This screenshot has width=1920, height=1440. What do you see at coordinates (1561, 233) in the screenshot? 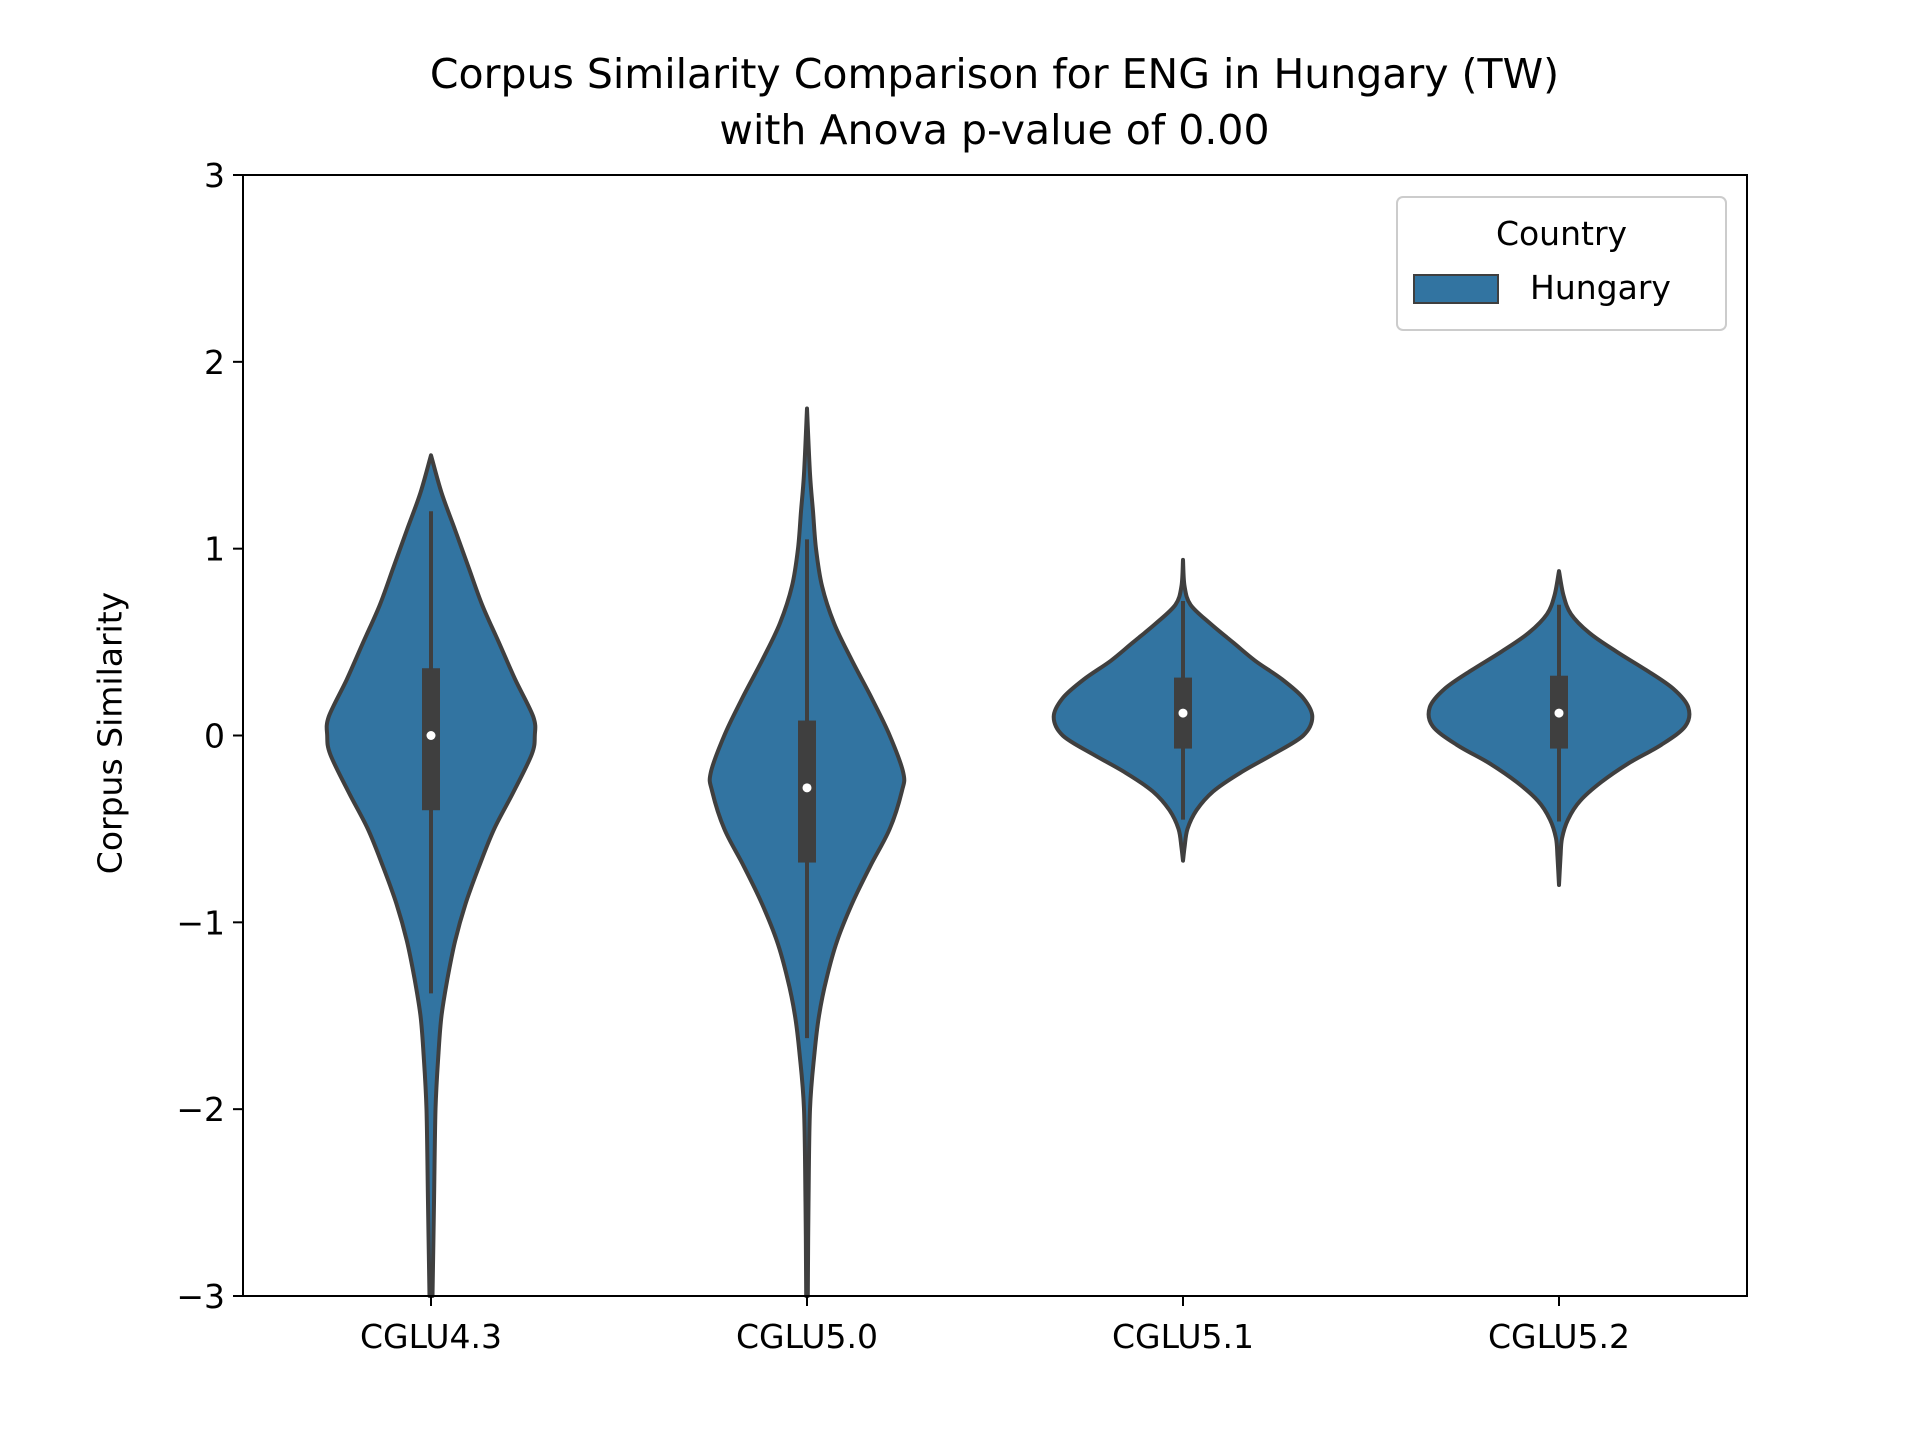
I see `legend-title: Country` at bounding box center [1561, 233].